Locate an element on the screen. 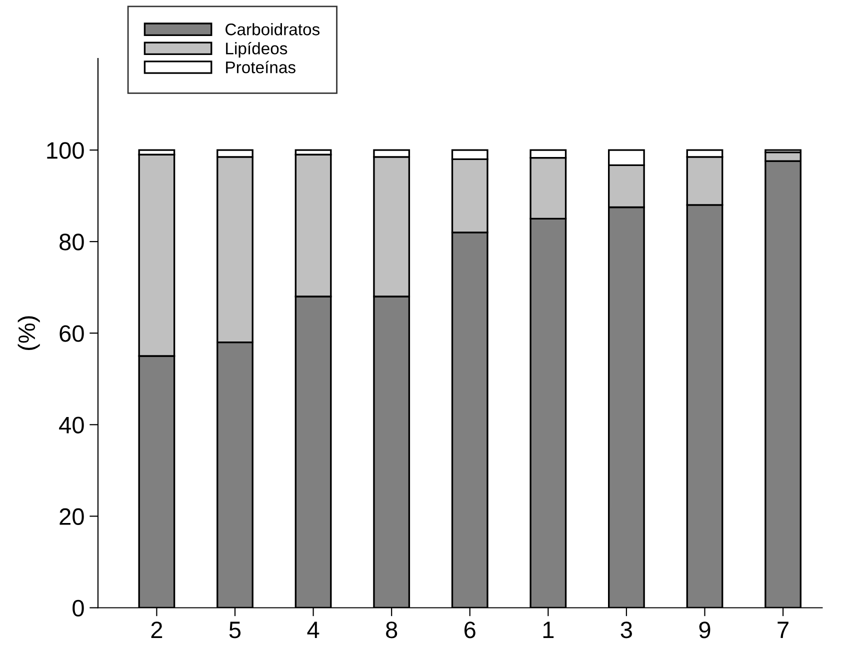 Image resolution: width=852 pixels, height=650 pixels. x-tick-label: 1 is located at coordinates (548, 630).